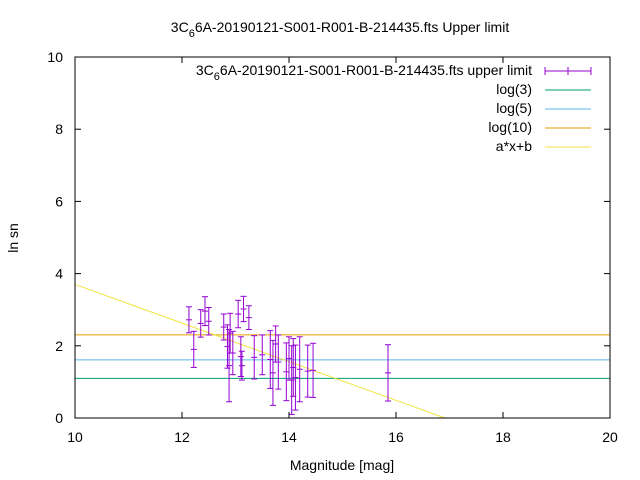 This screenshot has height=480, width=640. I want to click on legend-label-log10: log(10), so click(510, 127).